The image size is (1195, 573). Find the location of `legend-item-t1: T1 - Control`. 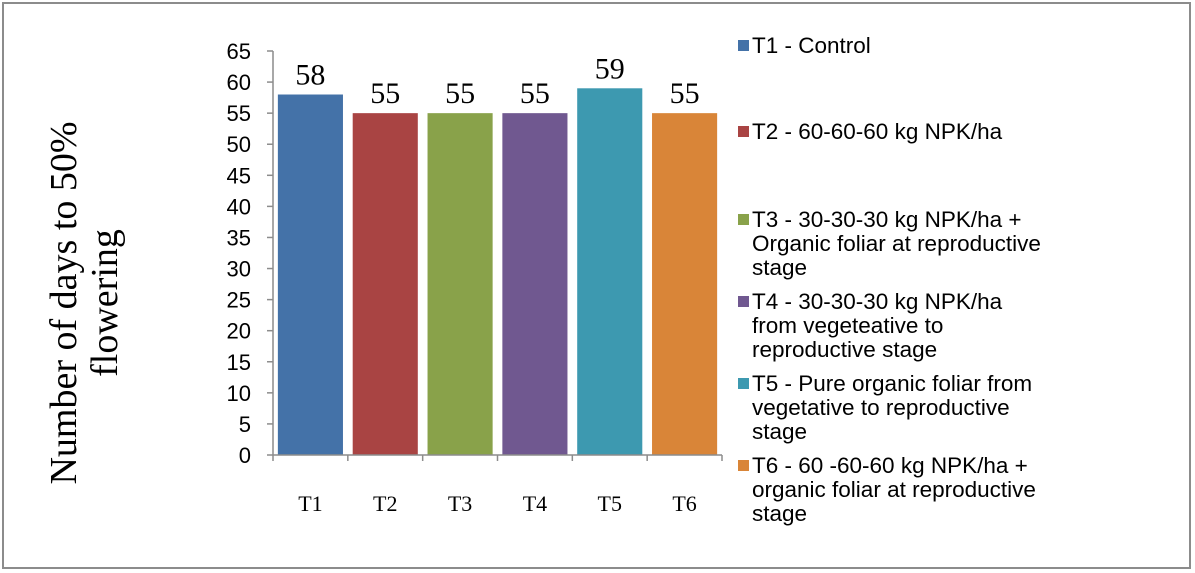

legend-item-t1: T1 - Control is located at coordinates (957, 46).